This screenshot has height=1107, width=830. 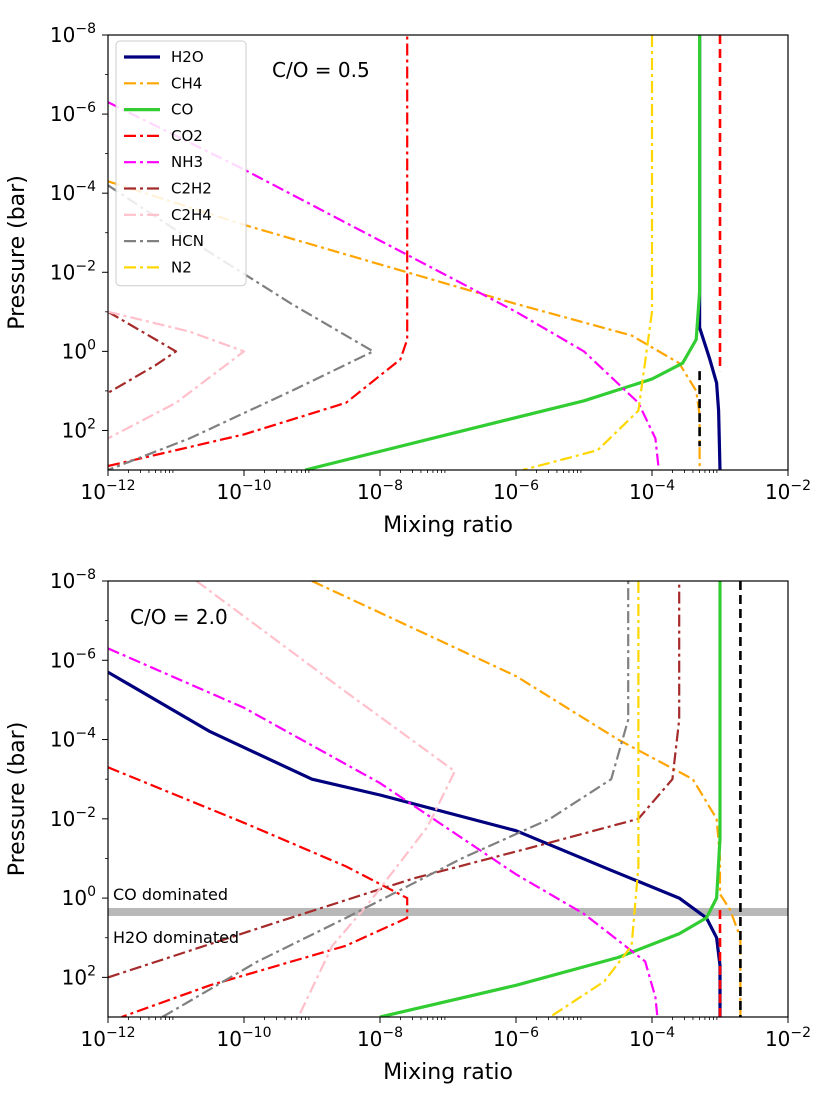 I want to click on legend-label: C2H2, so click(x=191, y=189).